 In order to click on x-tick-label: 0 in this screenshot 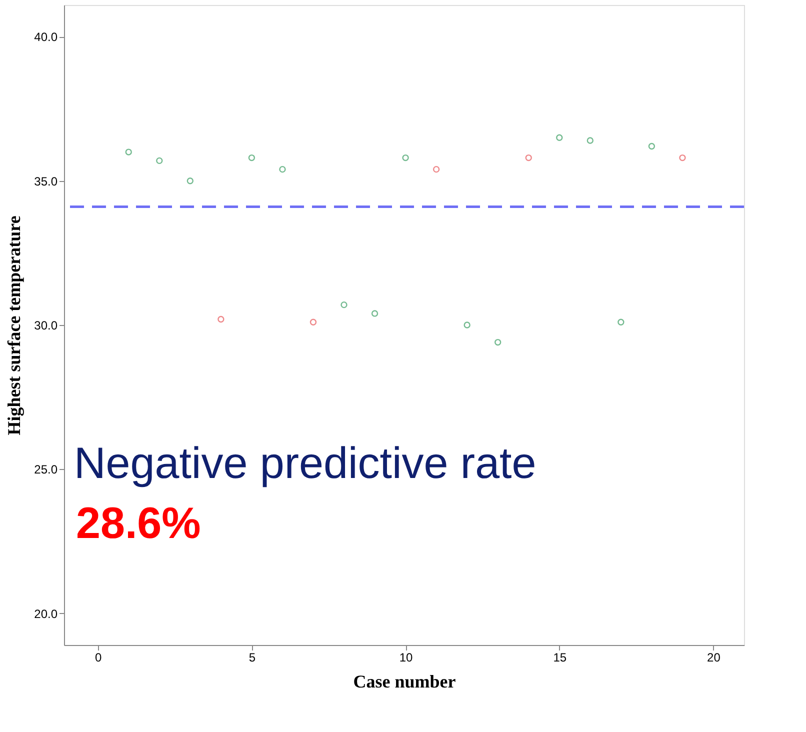, I will do `click(98, 657)`.